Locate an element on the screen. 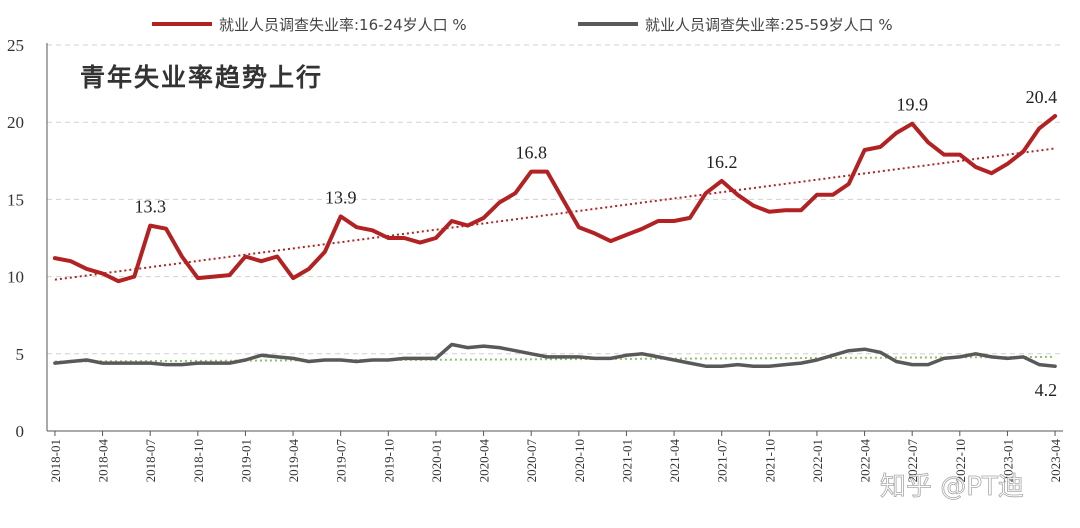 The height and width of the screenshot is (528, 1080). x-tick-label: 2018-10 is located at coordinates (198, 460).